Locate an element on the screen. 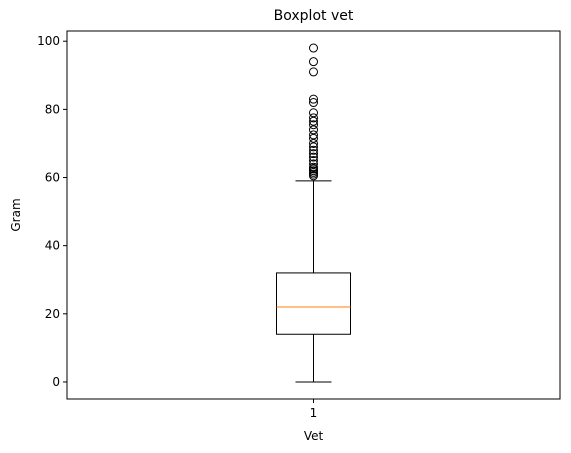  x-axis-label: Vet is located at coordinates (314, 436).